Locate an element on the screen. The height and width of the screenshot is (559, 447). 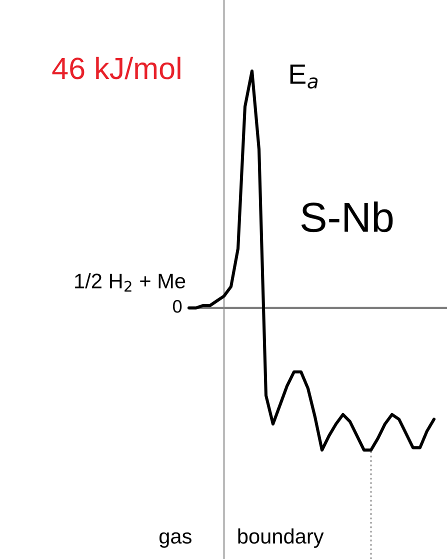
text: boundary is located at coordinates (281, 538).